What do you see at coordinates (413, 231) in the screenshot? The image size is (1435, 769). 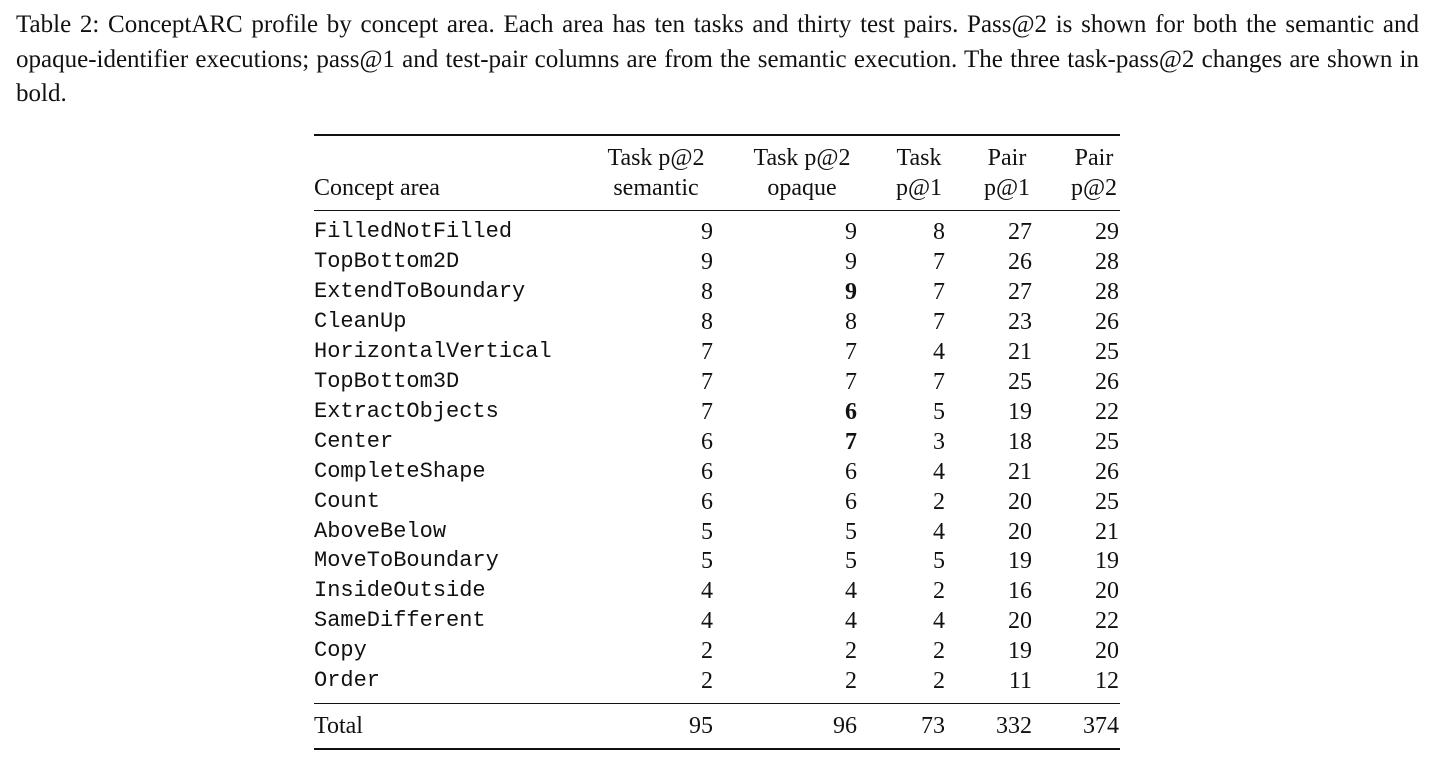 I see `row-label: FilledNotFilled` at bounding box center [413, 231].